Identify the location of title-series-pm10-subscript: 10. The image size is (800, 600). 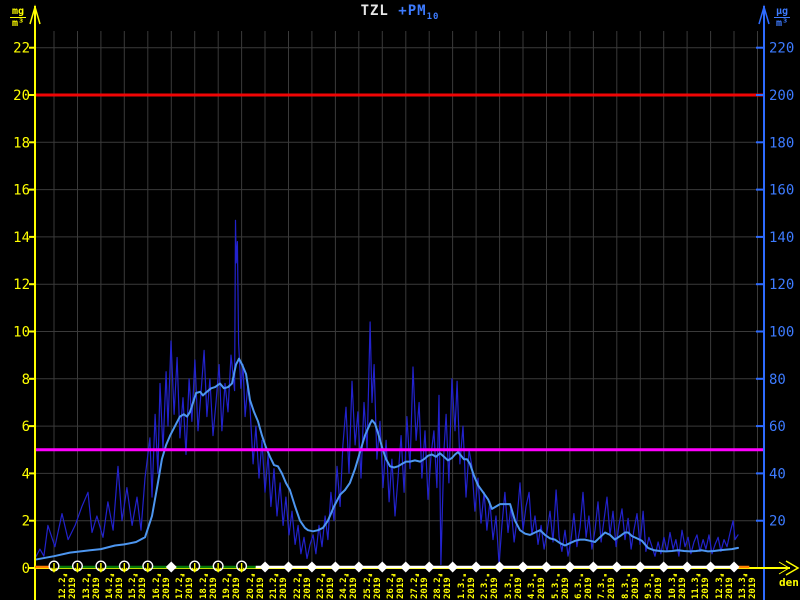
(433, 16).